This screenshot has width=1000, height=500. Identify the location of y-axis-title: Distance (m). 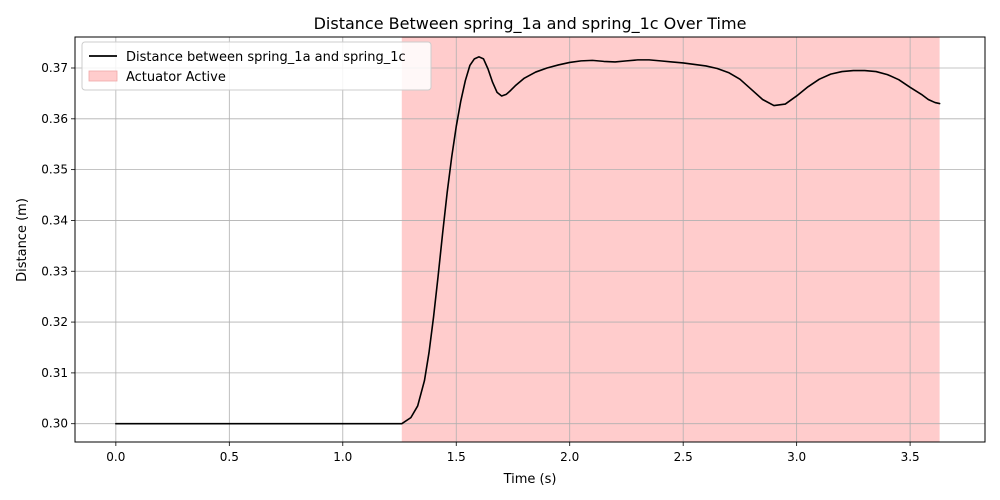
(22, 240).